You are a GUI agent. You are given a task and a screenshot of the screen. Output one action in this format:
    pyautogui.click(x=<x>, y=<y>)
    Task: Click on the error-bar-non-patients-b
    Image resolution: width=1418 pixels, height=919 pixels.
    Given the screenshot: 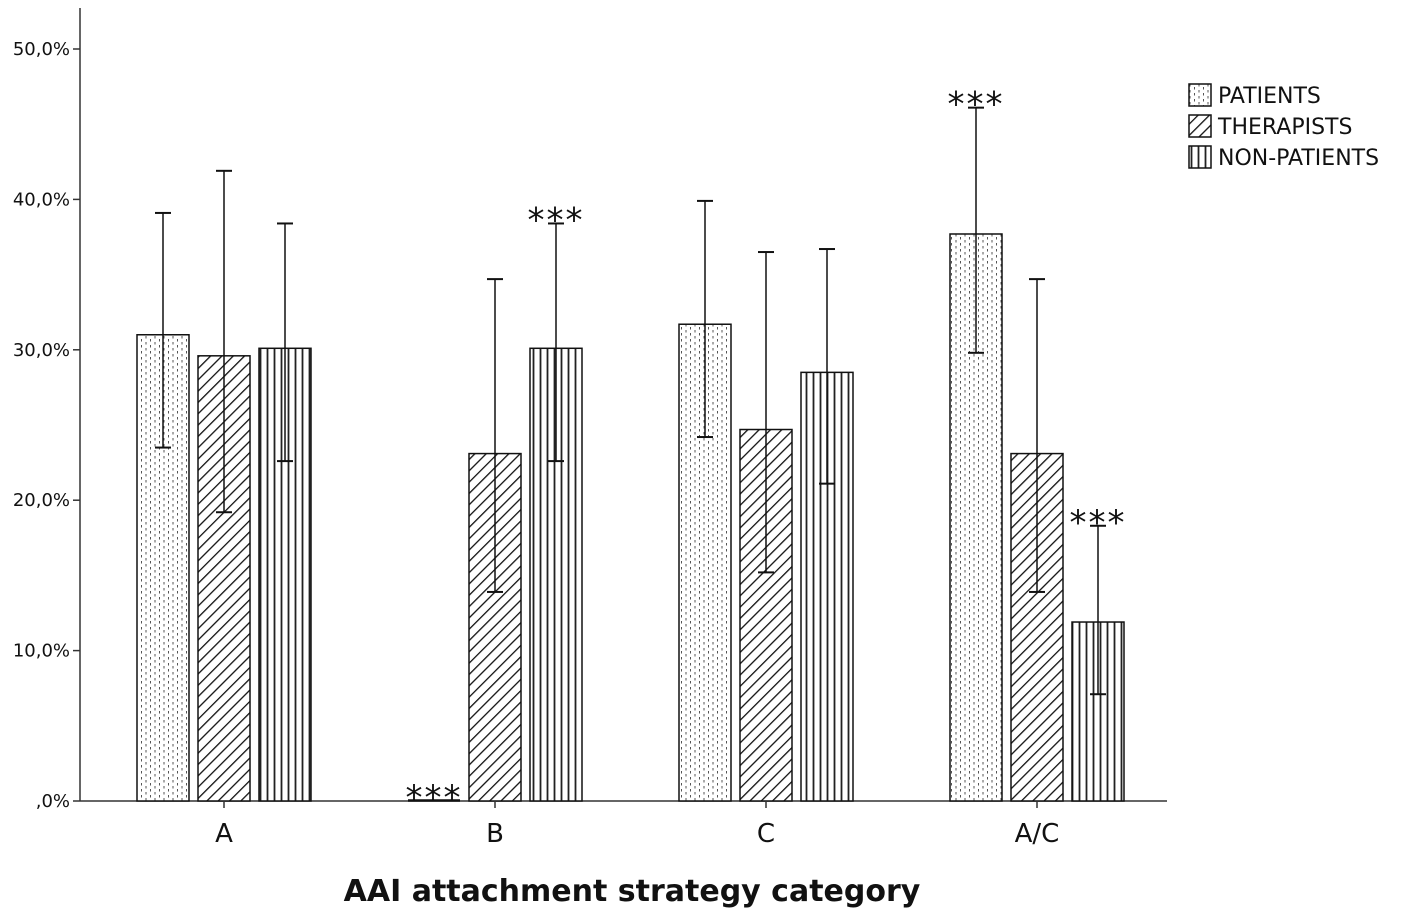 What is the action you would take?
    pyautogui.click(x=556, y=342)
    